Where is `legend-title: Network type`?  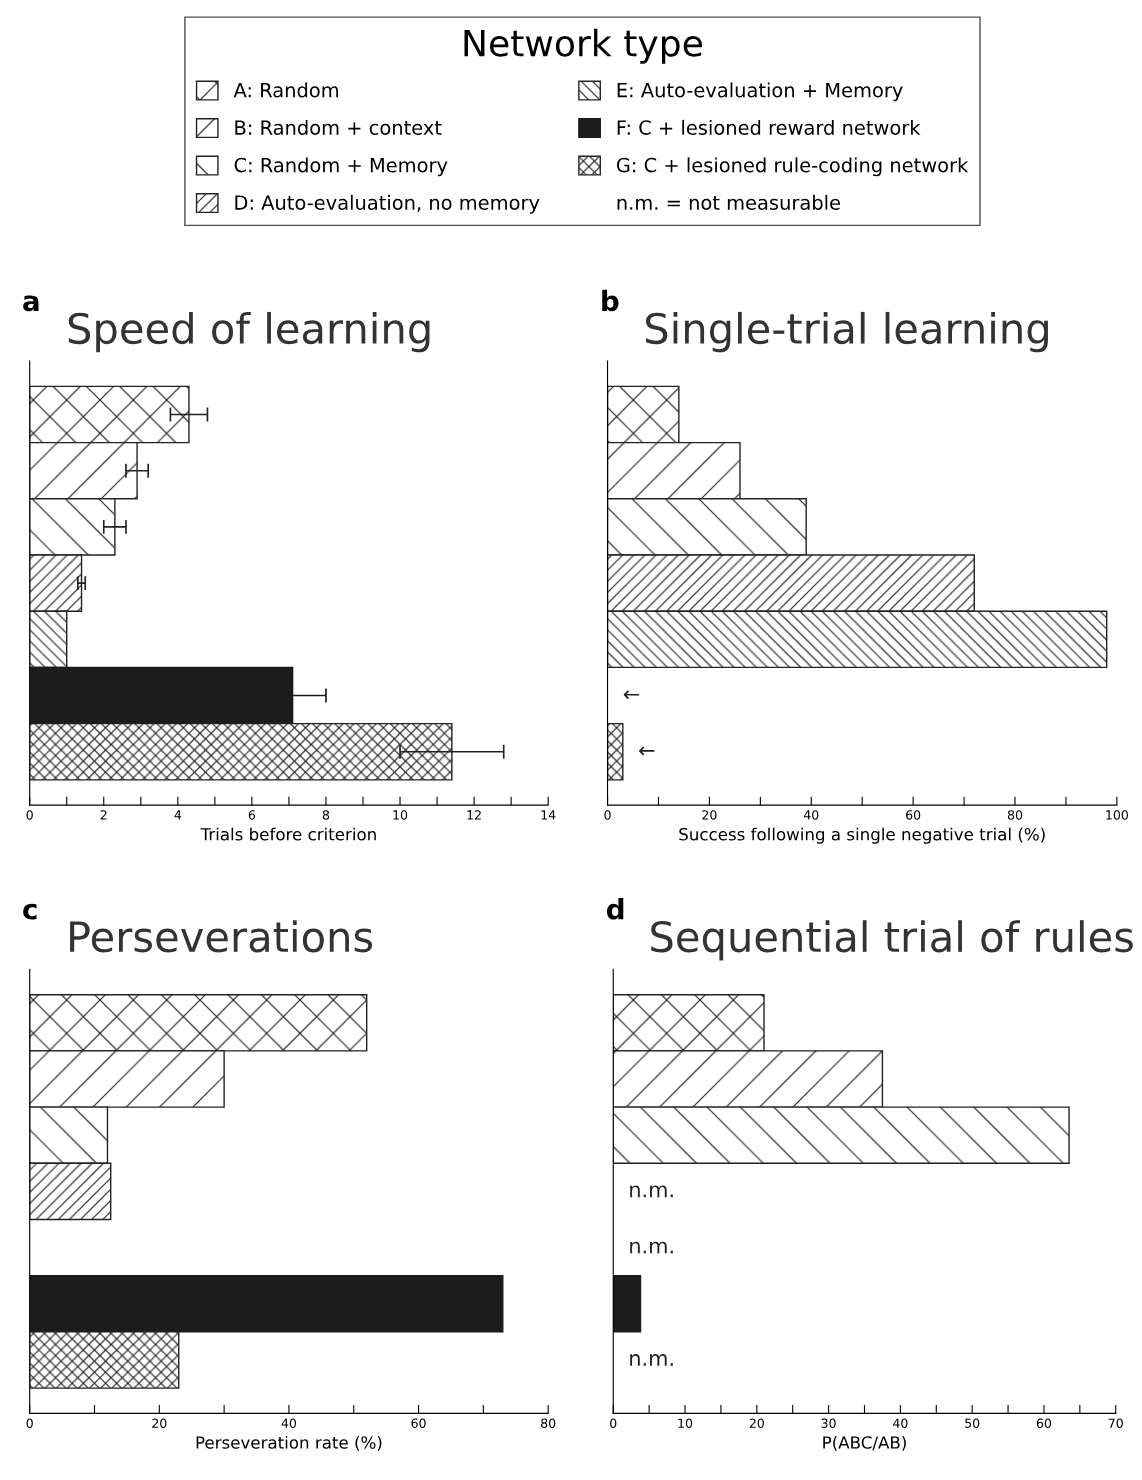
legend-title: Network type is located at coordinates (583, 46).